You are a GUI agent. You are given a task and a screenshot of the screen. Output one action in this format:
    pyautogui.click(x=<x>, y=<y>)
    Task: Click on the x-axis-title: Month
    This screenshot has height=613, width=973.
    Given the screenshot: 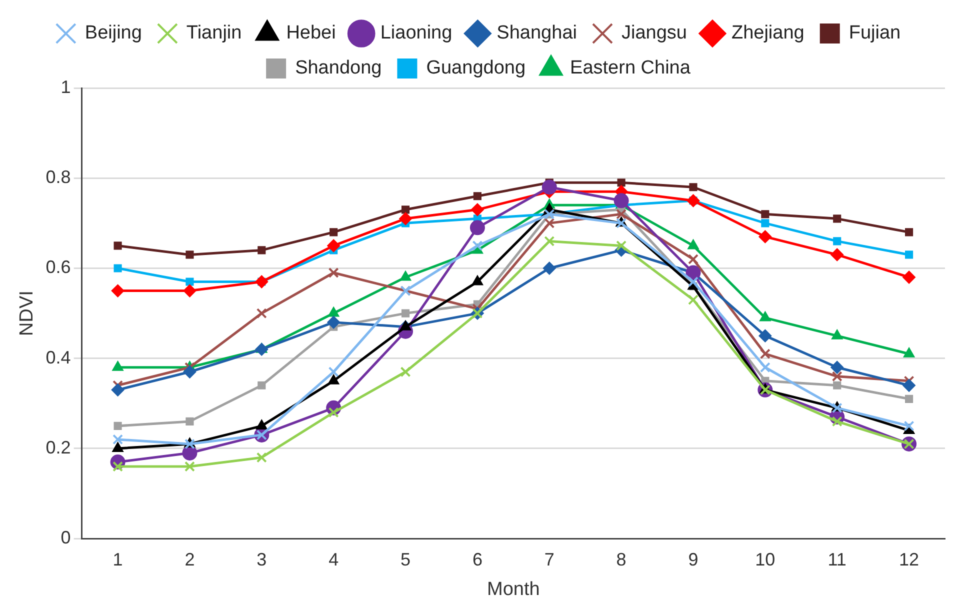 What is the action you would take?
    pyautogui.click(x=513, y=589)
    